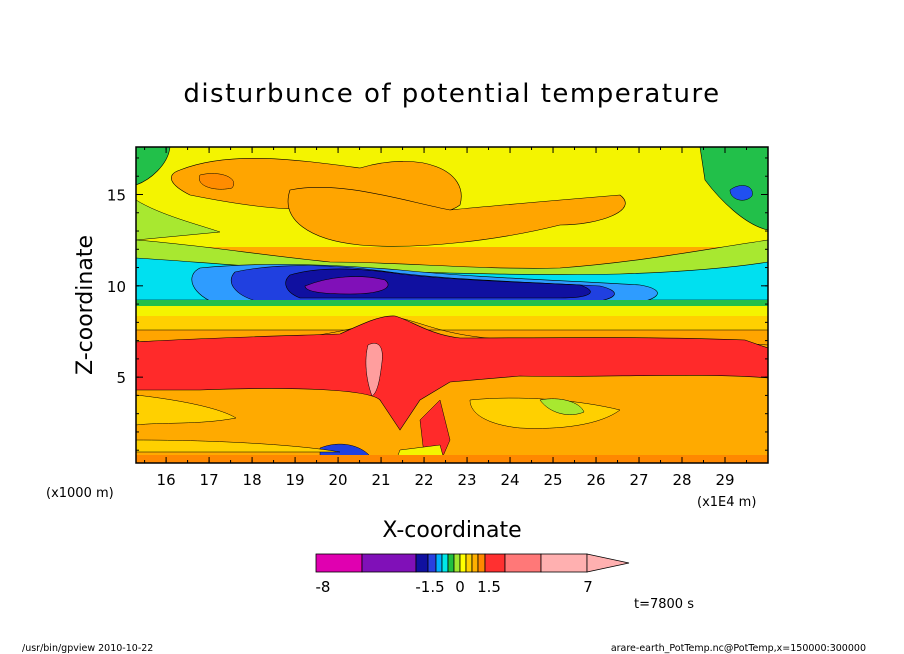 The width and height of the screenshot is (904, 654). What do you see at coordinates (595, 480) in the screenshot?
I see `x-tick-label: 26` at bounding box center [595, 480].